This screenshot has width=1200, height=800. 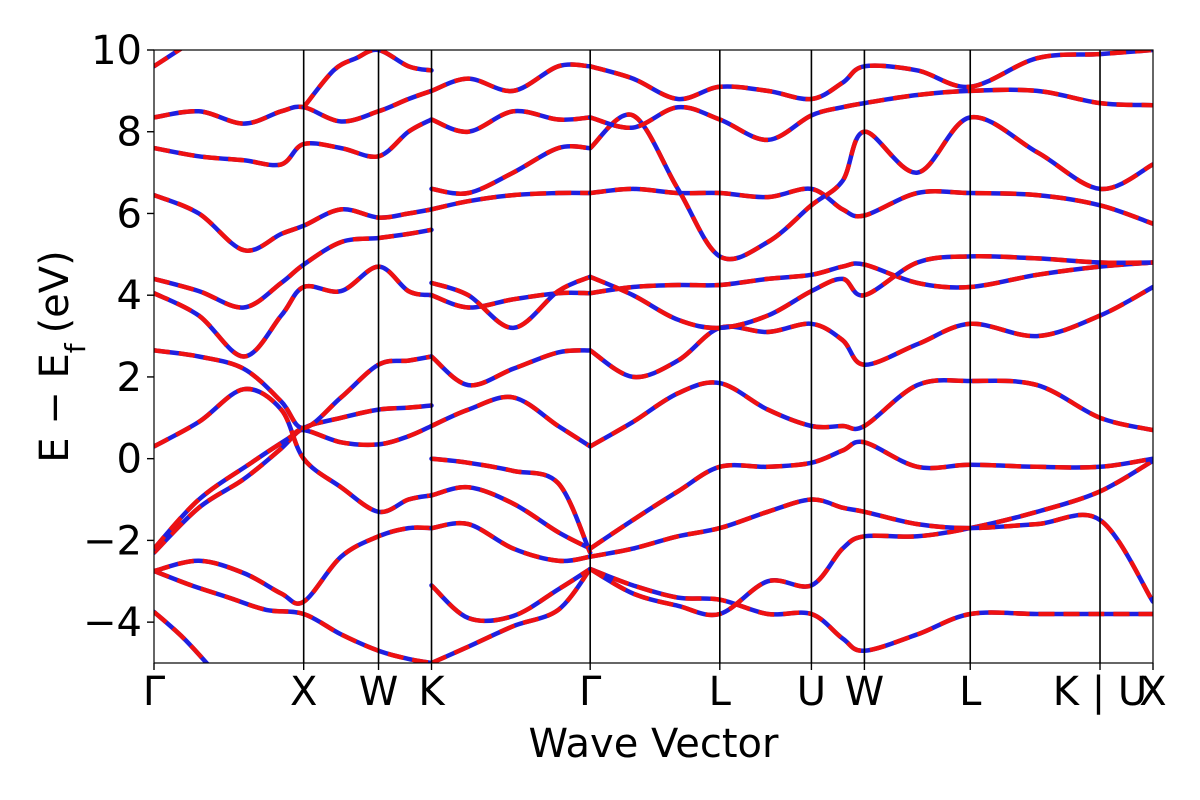 I want to click on y-axis-ticks: −4 −2 0 2 4 6 8 10, so click(x=118, y=337).